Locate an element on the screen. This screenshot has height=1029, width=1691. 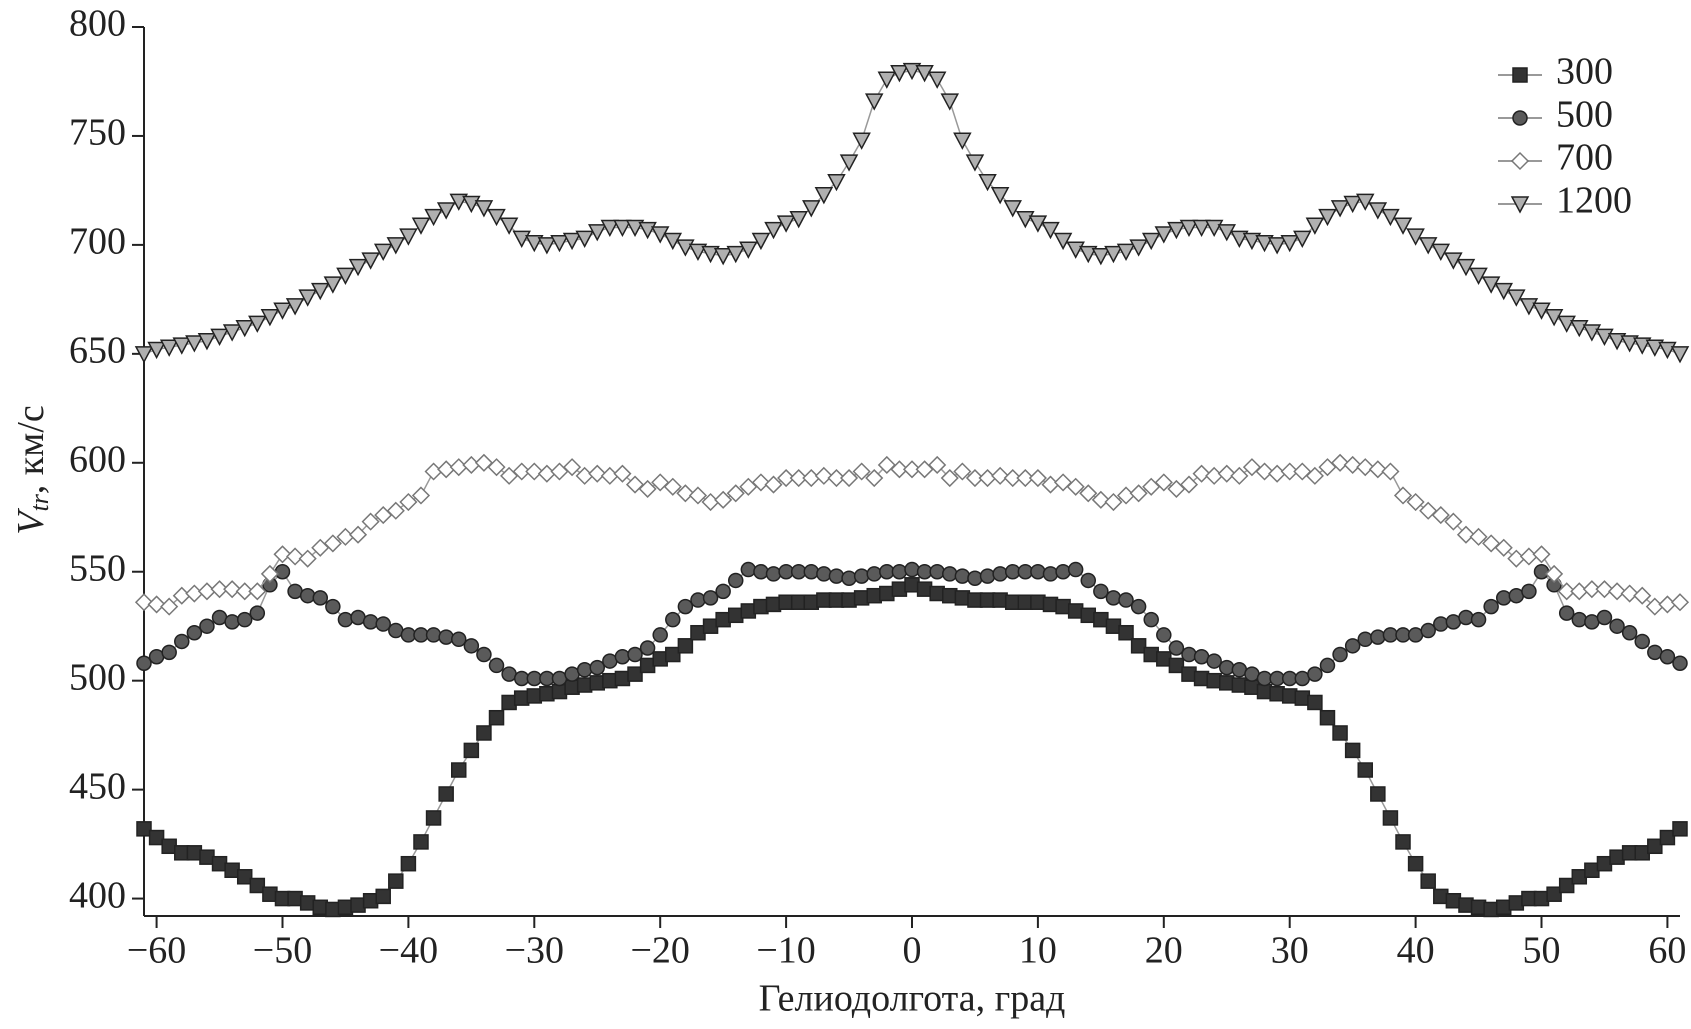
legend-label: 700 is located at coordinates (1584, 158).